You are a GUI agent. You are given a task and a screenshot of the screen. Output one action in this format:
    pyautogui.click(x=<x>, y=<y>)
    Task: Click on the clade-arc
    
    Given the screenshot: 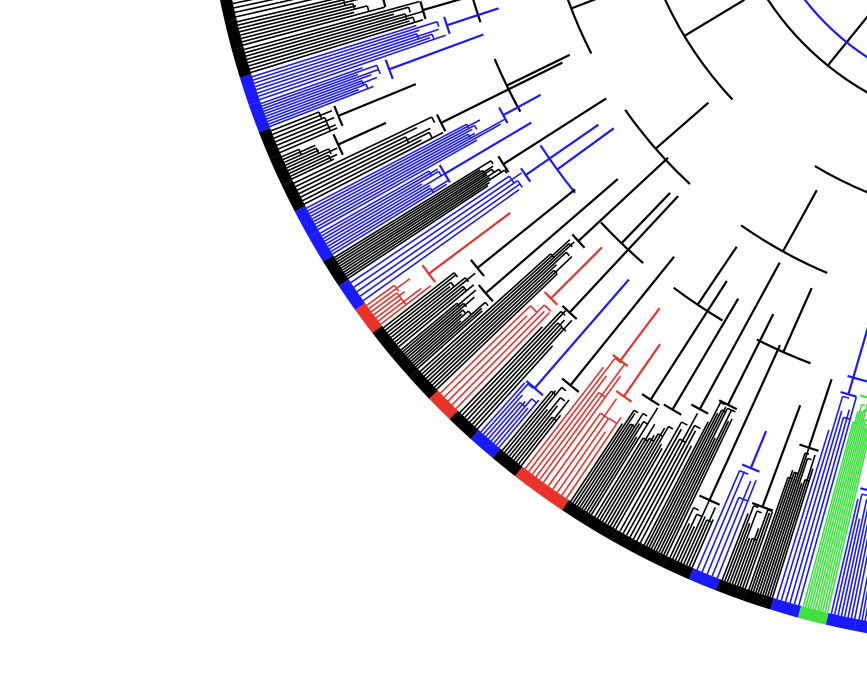 What is the action you would take?
    pyautogui.click(x=863, y=489)
    